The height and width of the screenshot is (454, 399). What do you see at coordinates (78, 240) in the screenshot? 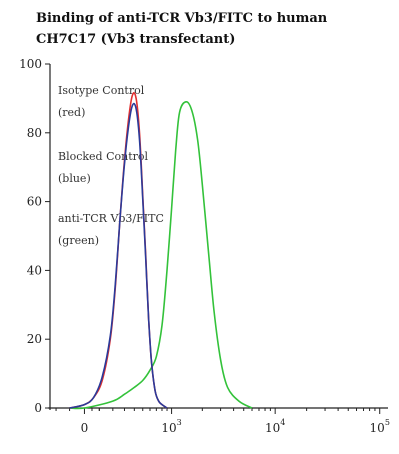
I see `legend-annotation-line: (green)` at bounding box center [78, 240].